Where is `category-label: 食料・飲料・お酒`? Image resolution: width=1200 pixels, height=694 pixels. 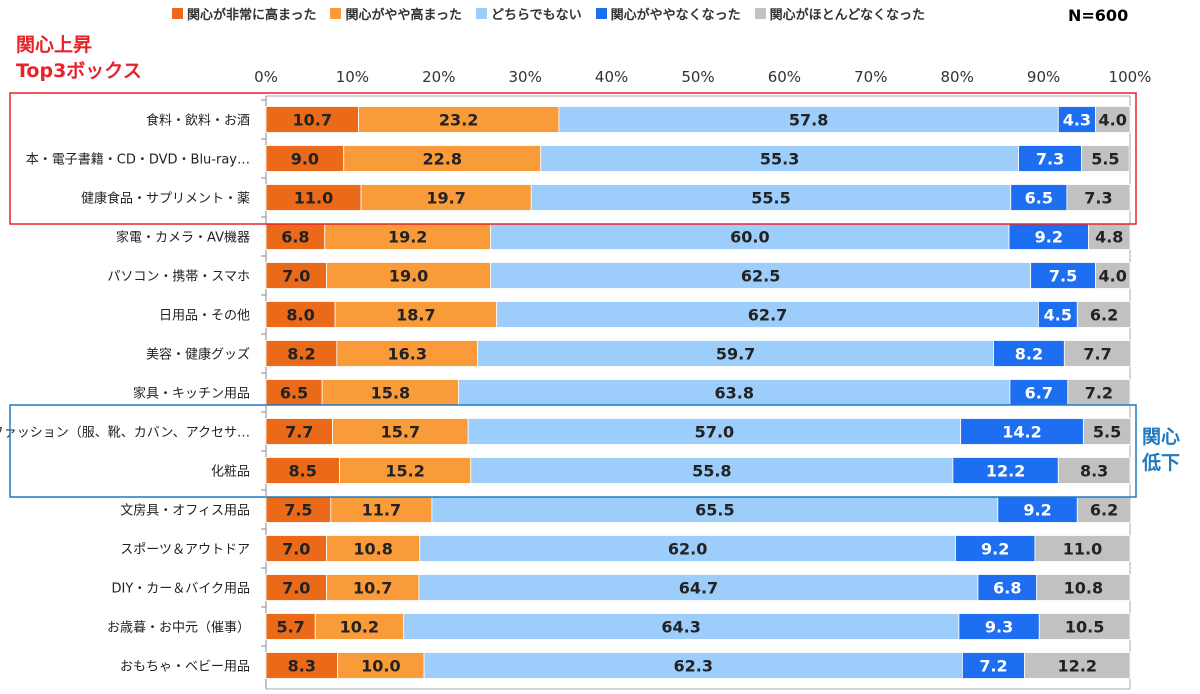 category-label: 食料・飲料・お酒 is located at coordinates (198, 121).